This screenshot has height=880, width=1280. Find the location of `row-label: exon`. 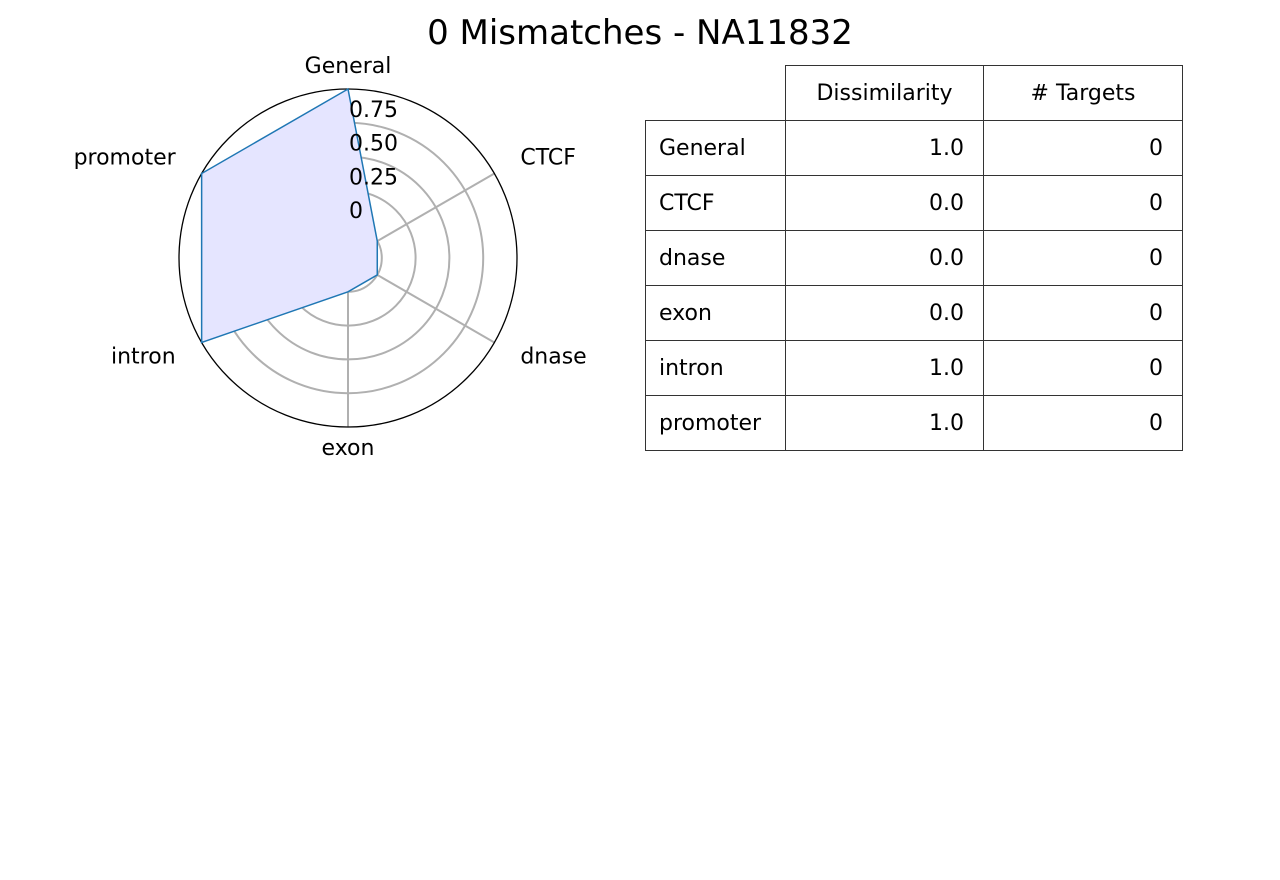

row-label: exon is located at coordinates (715, 313).